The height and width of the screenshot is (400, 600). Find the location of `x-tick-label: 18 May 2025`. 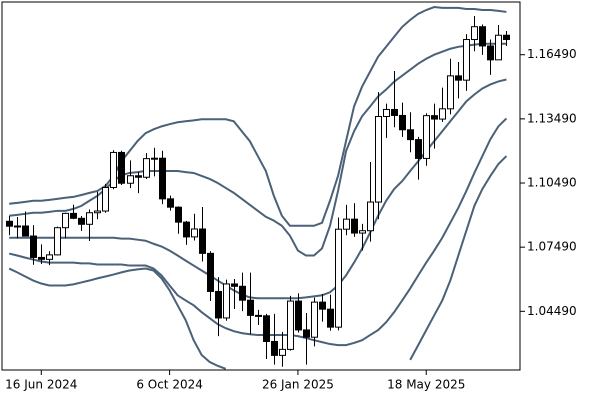

x-tick-label: 18 May 2025 is located at coordinates (426, 385).